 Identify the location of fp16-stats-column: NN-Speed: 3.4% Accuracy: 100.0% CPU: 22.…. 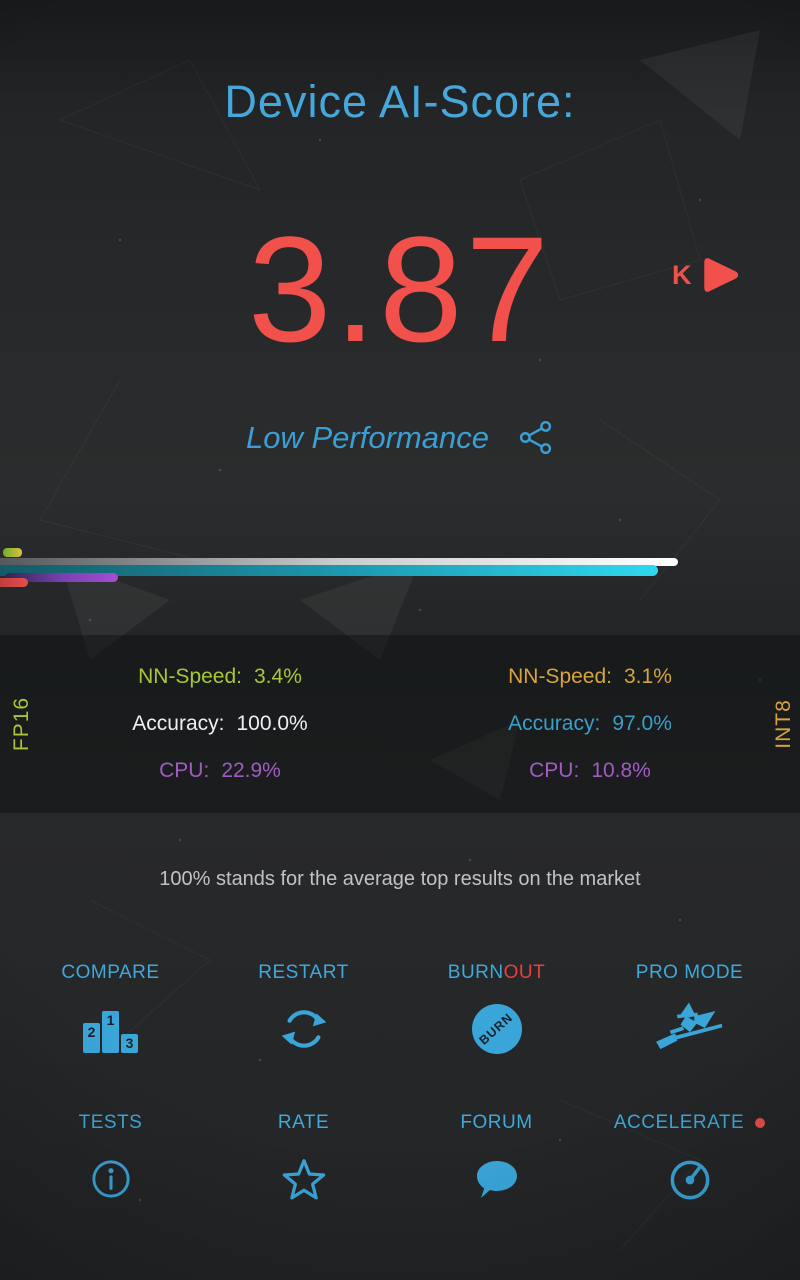
(220, 724).